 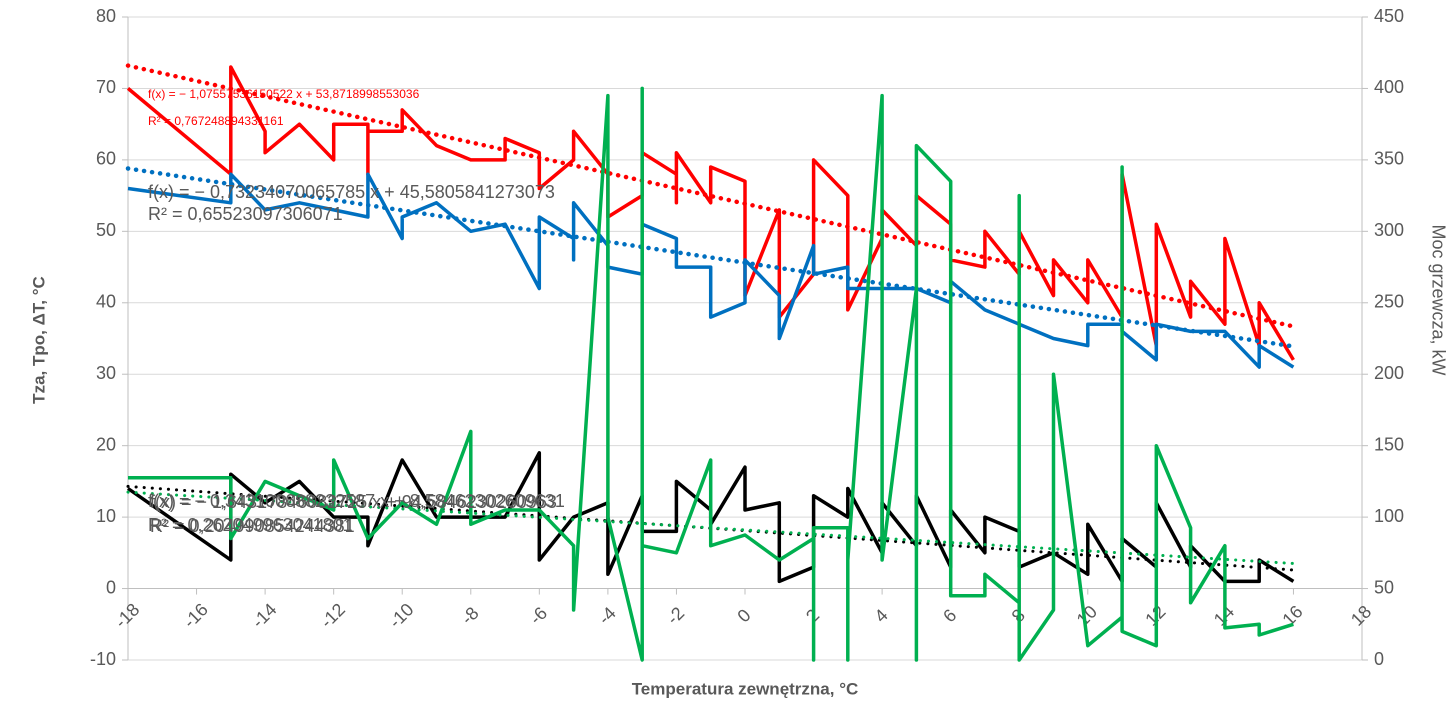 What do you see at coordinates (606, 615) in the screenshot?
I see `x-tick-label: -4` at bounding box center [606, 615].